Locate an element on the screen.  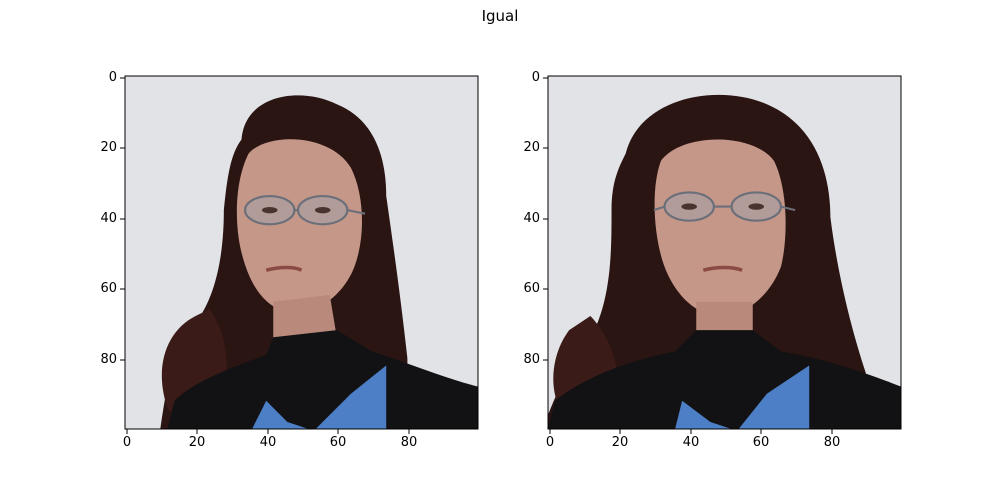
left-ytick-20: 20 is located at coordinates (108, 147).